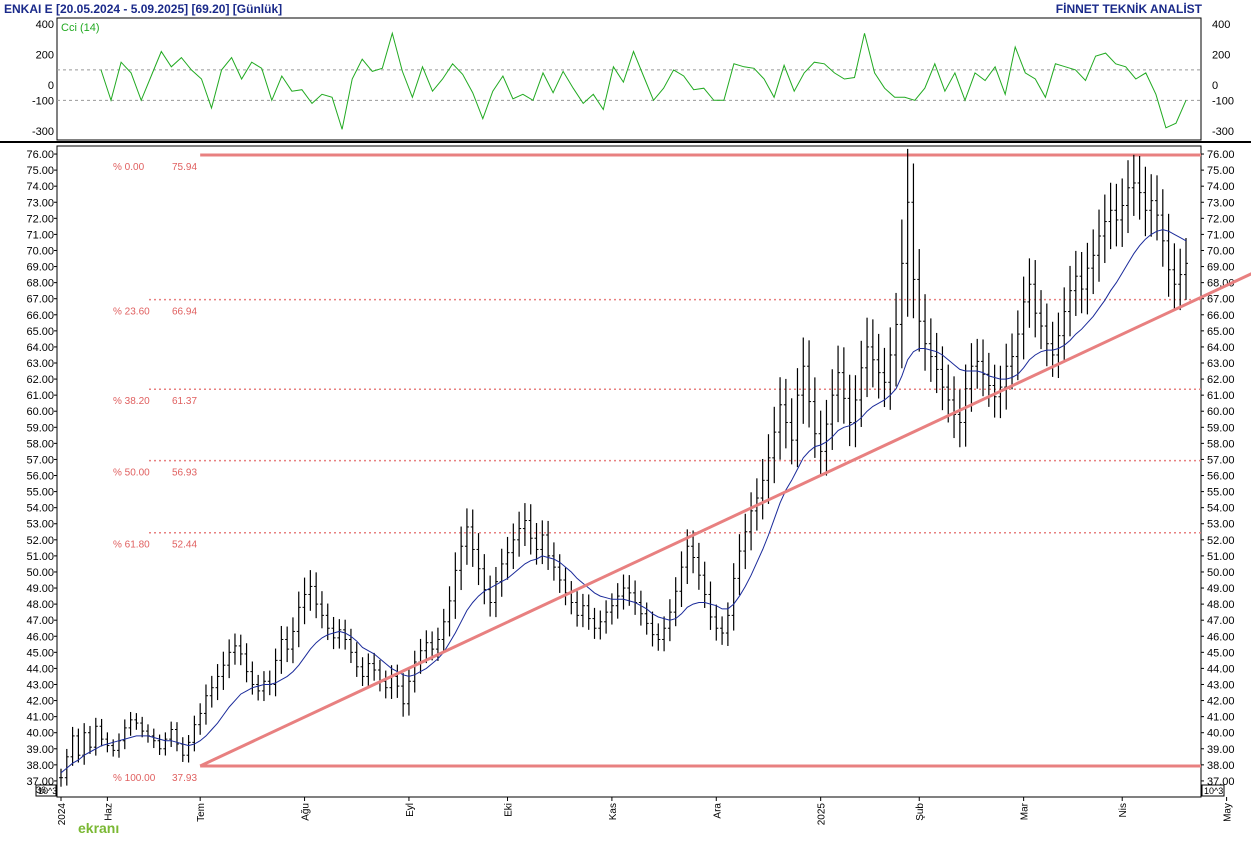  Describe the element at coordinates (131, 401) in the screenshot. I see `fib-level-percent: % 38.20` at that location.